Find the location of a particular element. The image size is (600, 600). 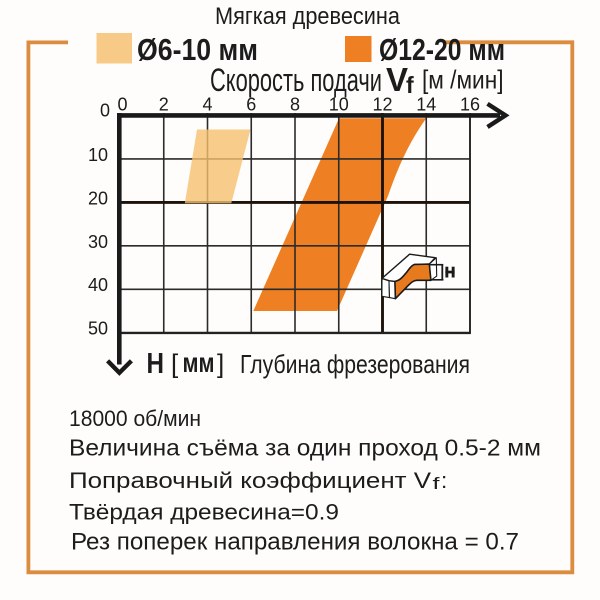

svg-text: Ø12-20 мм is located at coordinates (442, 49).